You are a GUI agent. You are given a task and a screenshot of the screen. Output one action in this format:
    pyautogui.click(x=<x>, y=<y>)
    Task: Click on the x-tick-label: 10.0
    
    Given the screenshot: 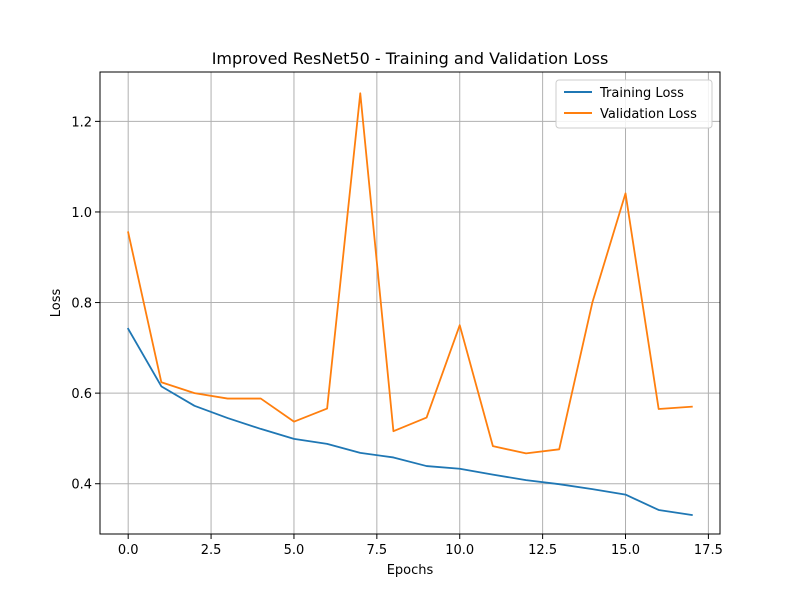 What is the action you would take?
    pyautogui.click(x=459, y=550)
    